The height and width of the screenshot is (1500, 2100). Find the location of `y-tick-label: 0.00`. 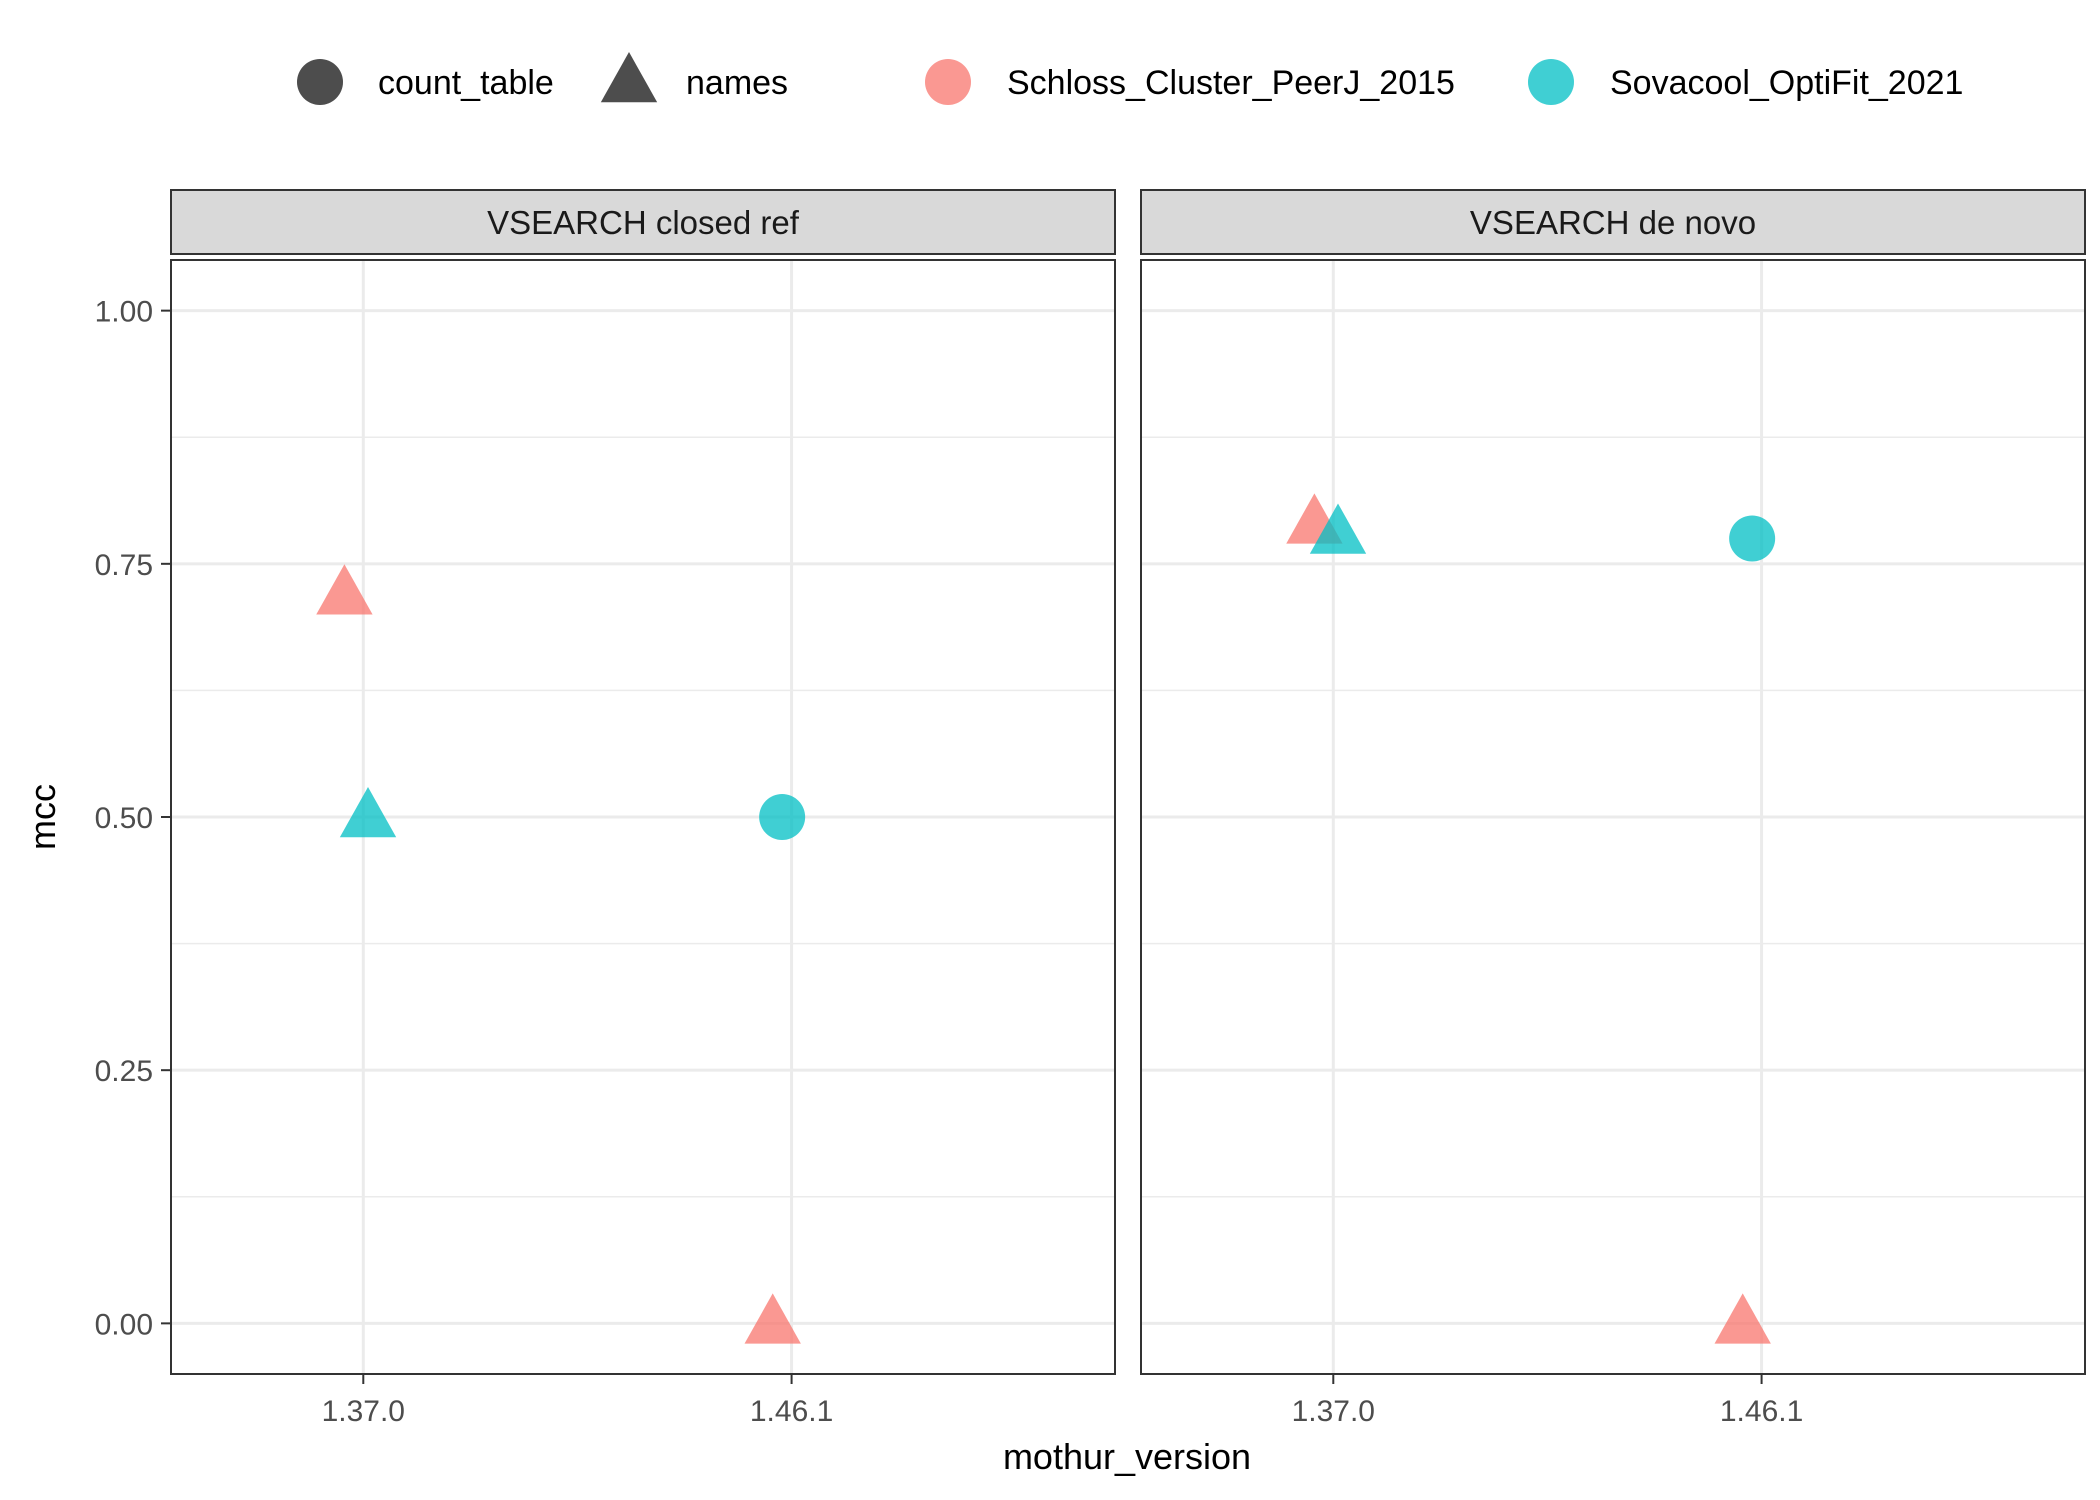

y-tick-label: 0.00 is located at coordinates (124, 1324).